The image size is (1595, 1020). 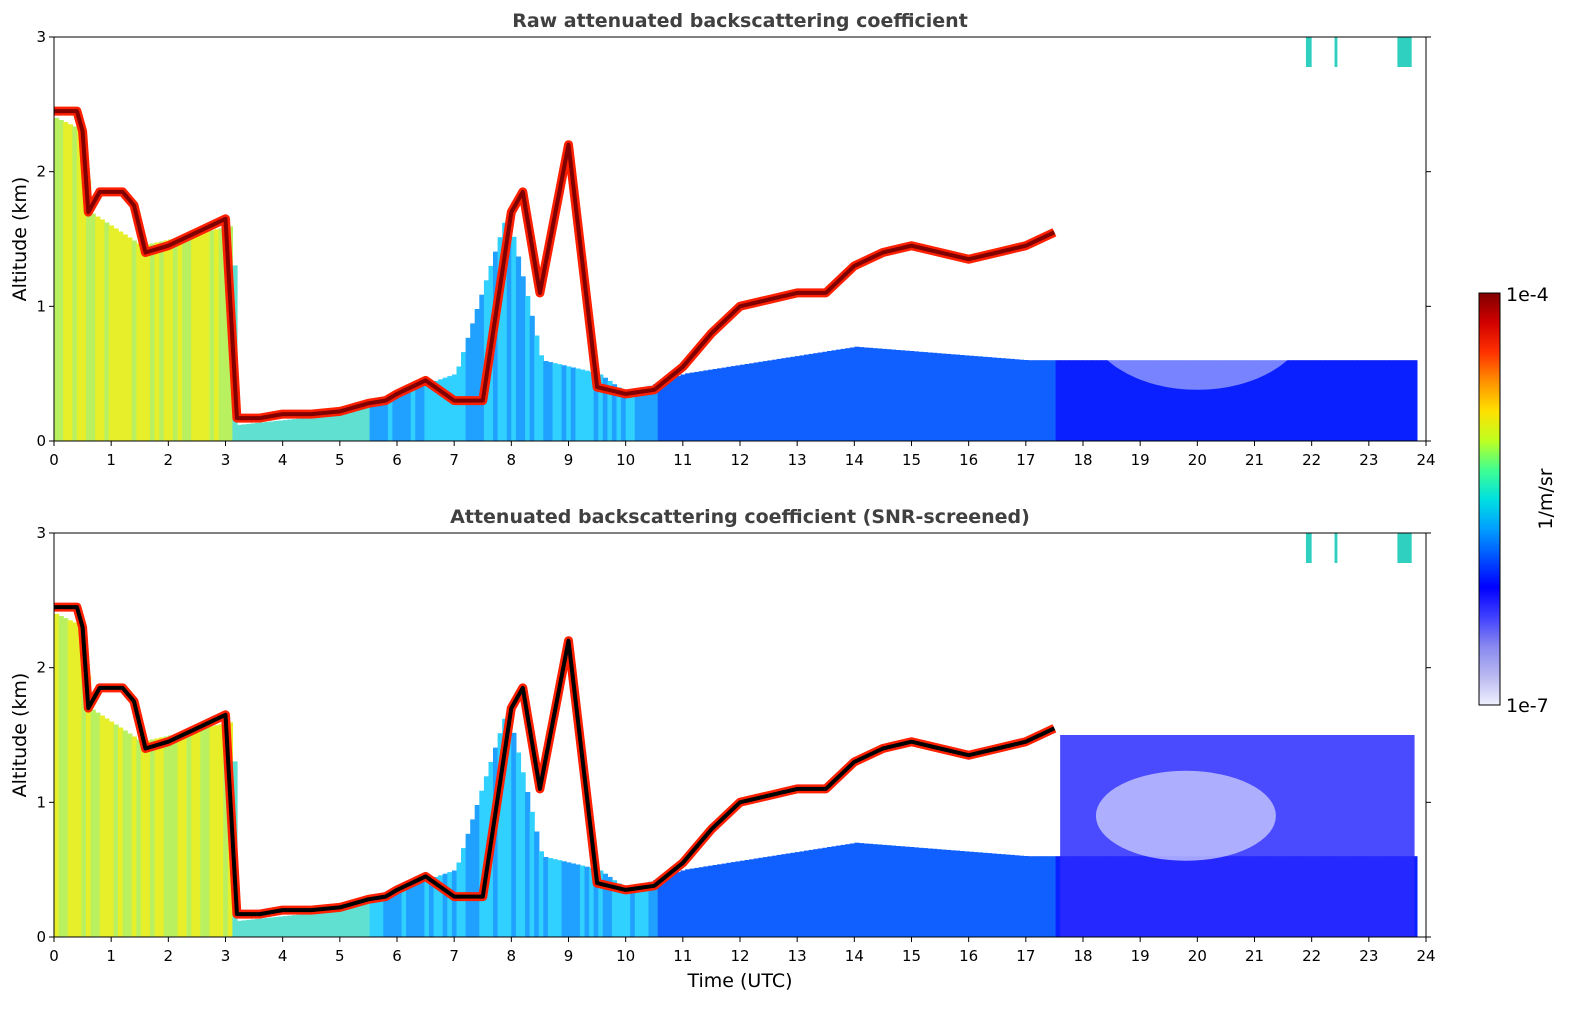 I want to click on x-tick-label: 8, so click(x=512, y=956).